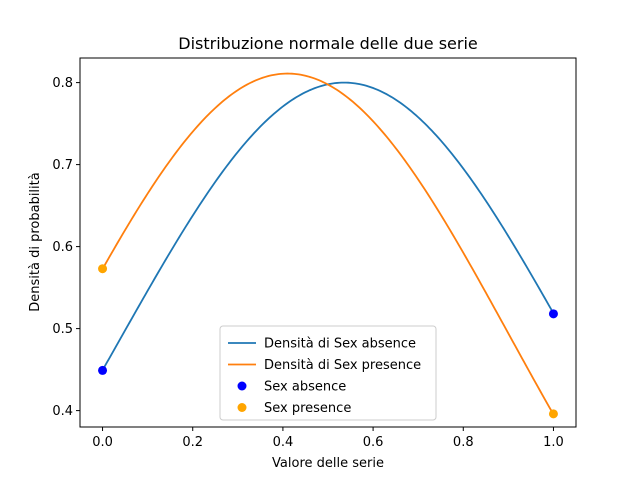  What do you see at coordinates (373, 442) in the screenshot?
I see `x-tick-label: 0.6` at bounding box center [373, 442].